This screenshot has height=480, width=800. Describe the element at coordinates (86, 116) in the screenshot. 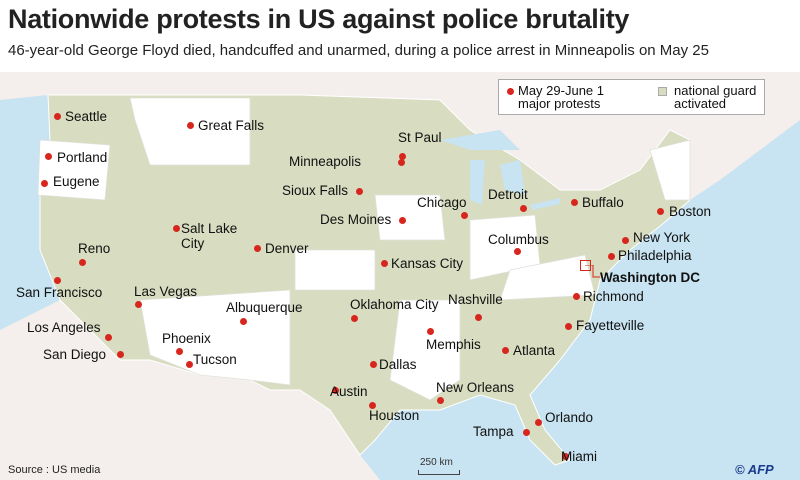

I see `city-label: Seattle` at that location.